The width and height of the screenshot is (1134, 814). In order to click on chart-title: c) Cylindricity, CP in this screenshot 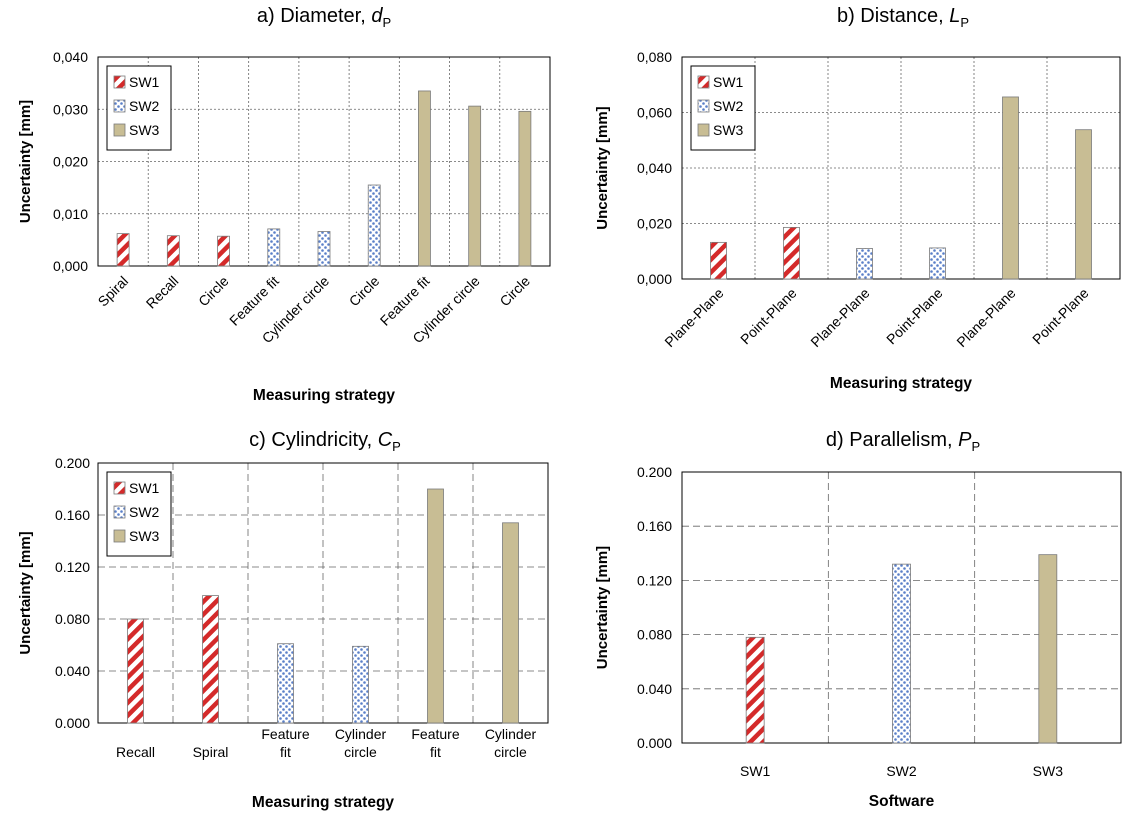, I will do `click(325, 441)`.